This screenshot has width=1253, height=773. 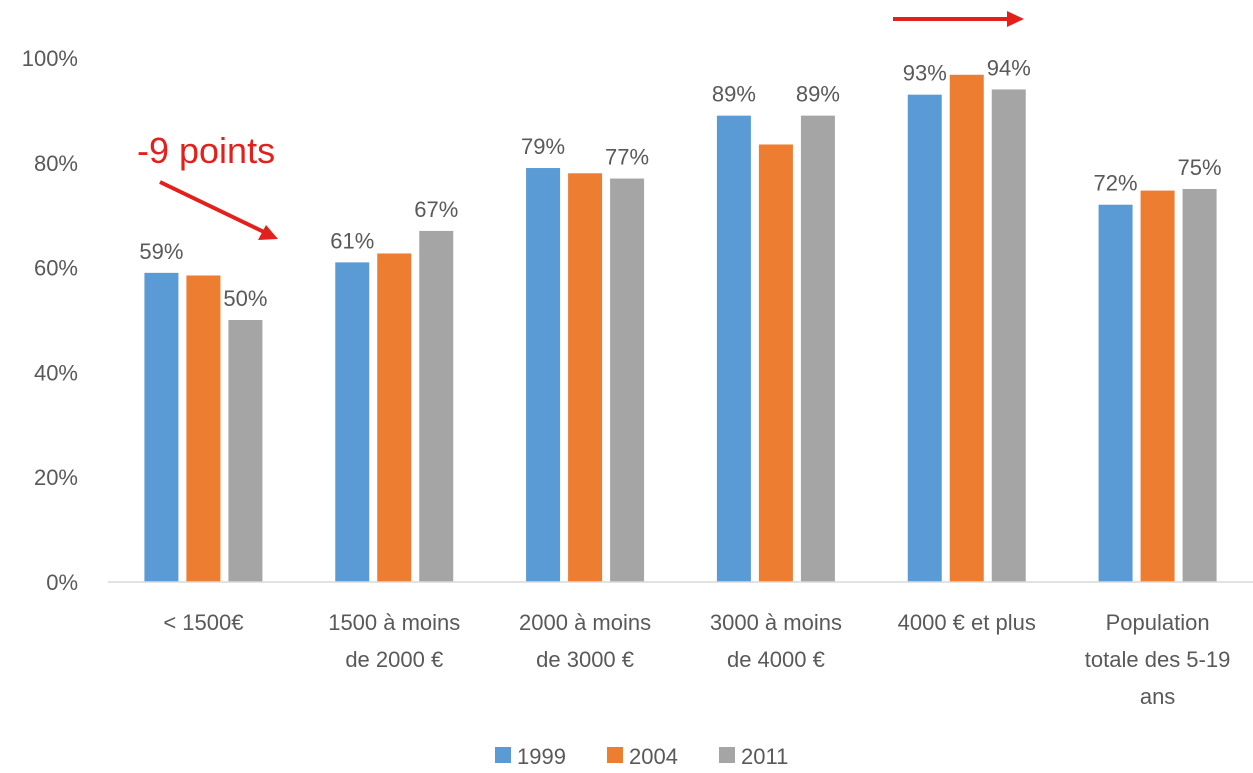 What do you see at coordinates (50, 58) in the screenshot?
I see `y-tick-label: 100%` at bounding box center [50, 58].